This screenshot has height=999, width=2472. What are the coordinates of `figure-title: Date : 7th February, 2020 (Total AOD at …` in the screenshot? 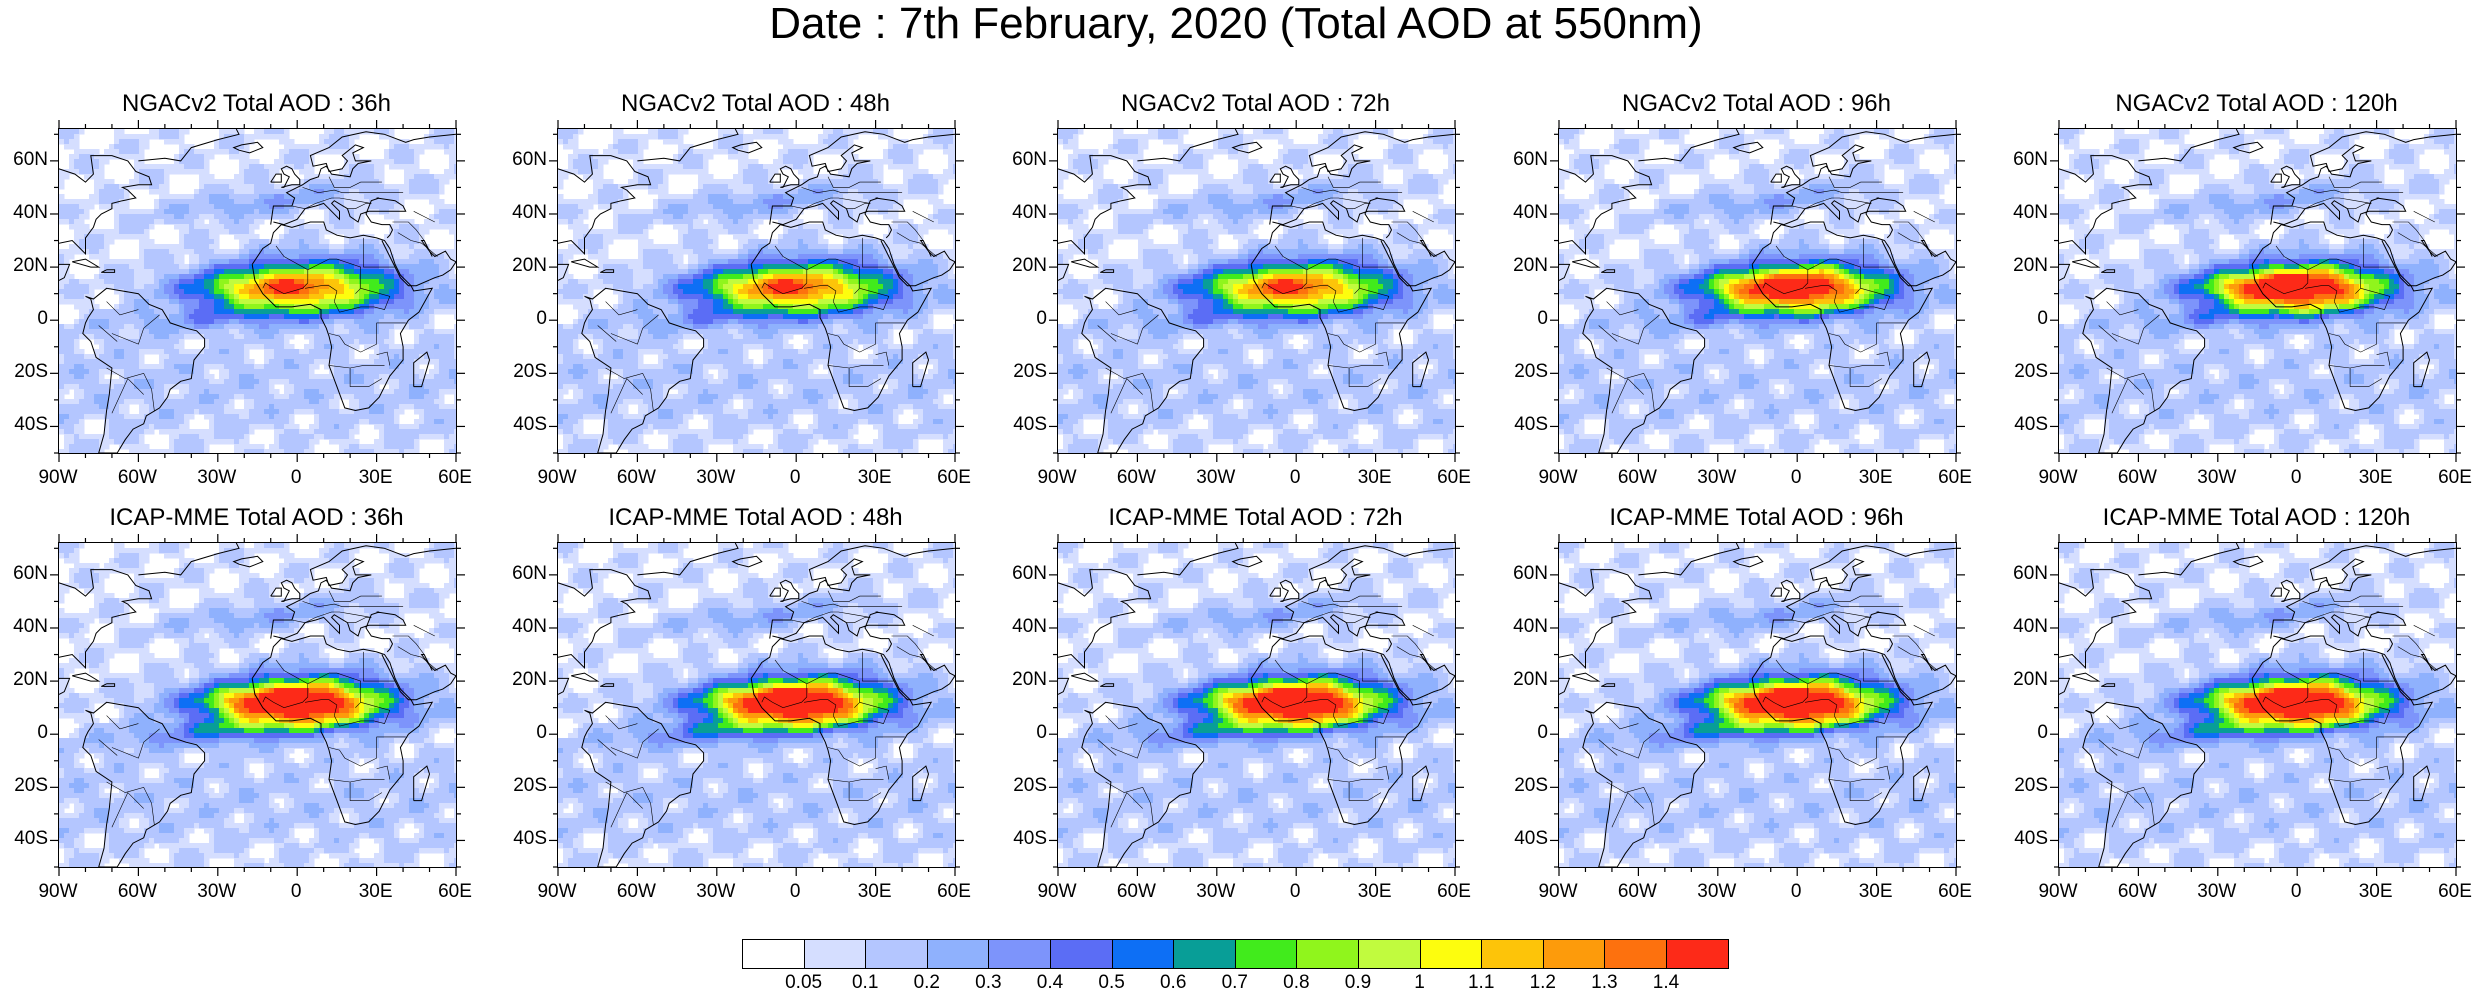 It's located at (1236, 24).